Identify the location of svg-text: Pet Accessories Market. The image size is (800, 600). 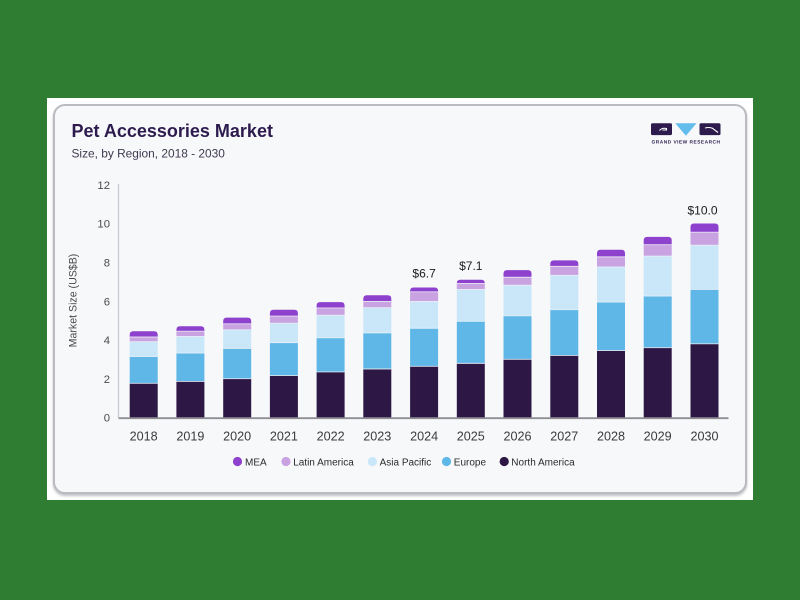
(172, 131).